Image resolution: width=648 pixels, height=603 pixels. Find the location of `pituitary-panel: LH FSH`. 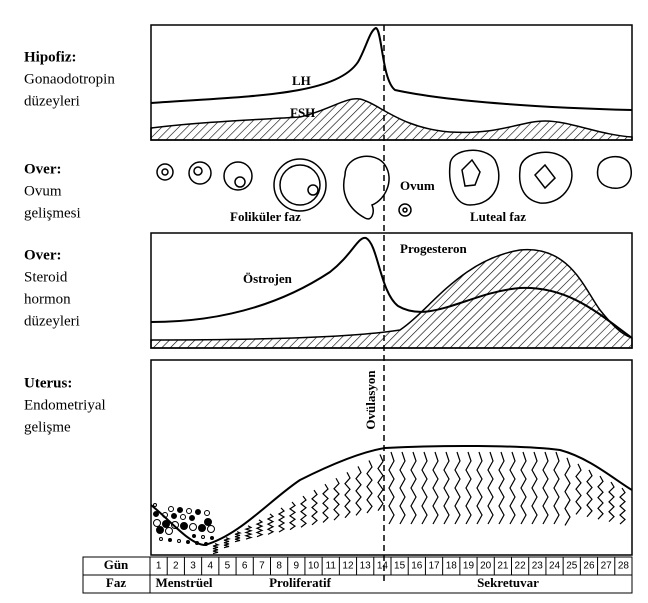

pituitary-panel: LH FSH is located at coordinates (391, 82).